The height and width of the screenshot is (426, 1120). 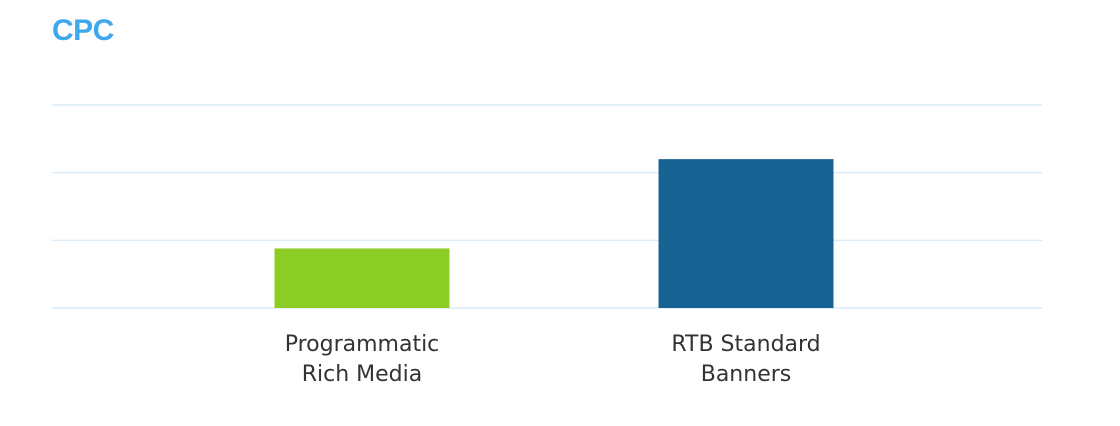 What do you see at coordinates (362, 344) in the screenshot?
I see `category-label-line: Programmatic` at bounding box center [362, 344].